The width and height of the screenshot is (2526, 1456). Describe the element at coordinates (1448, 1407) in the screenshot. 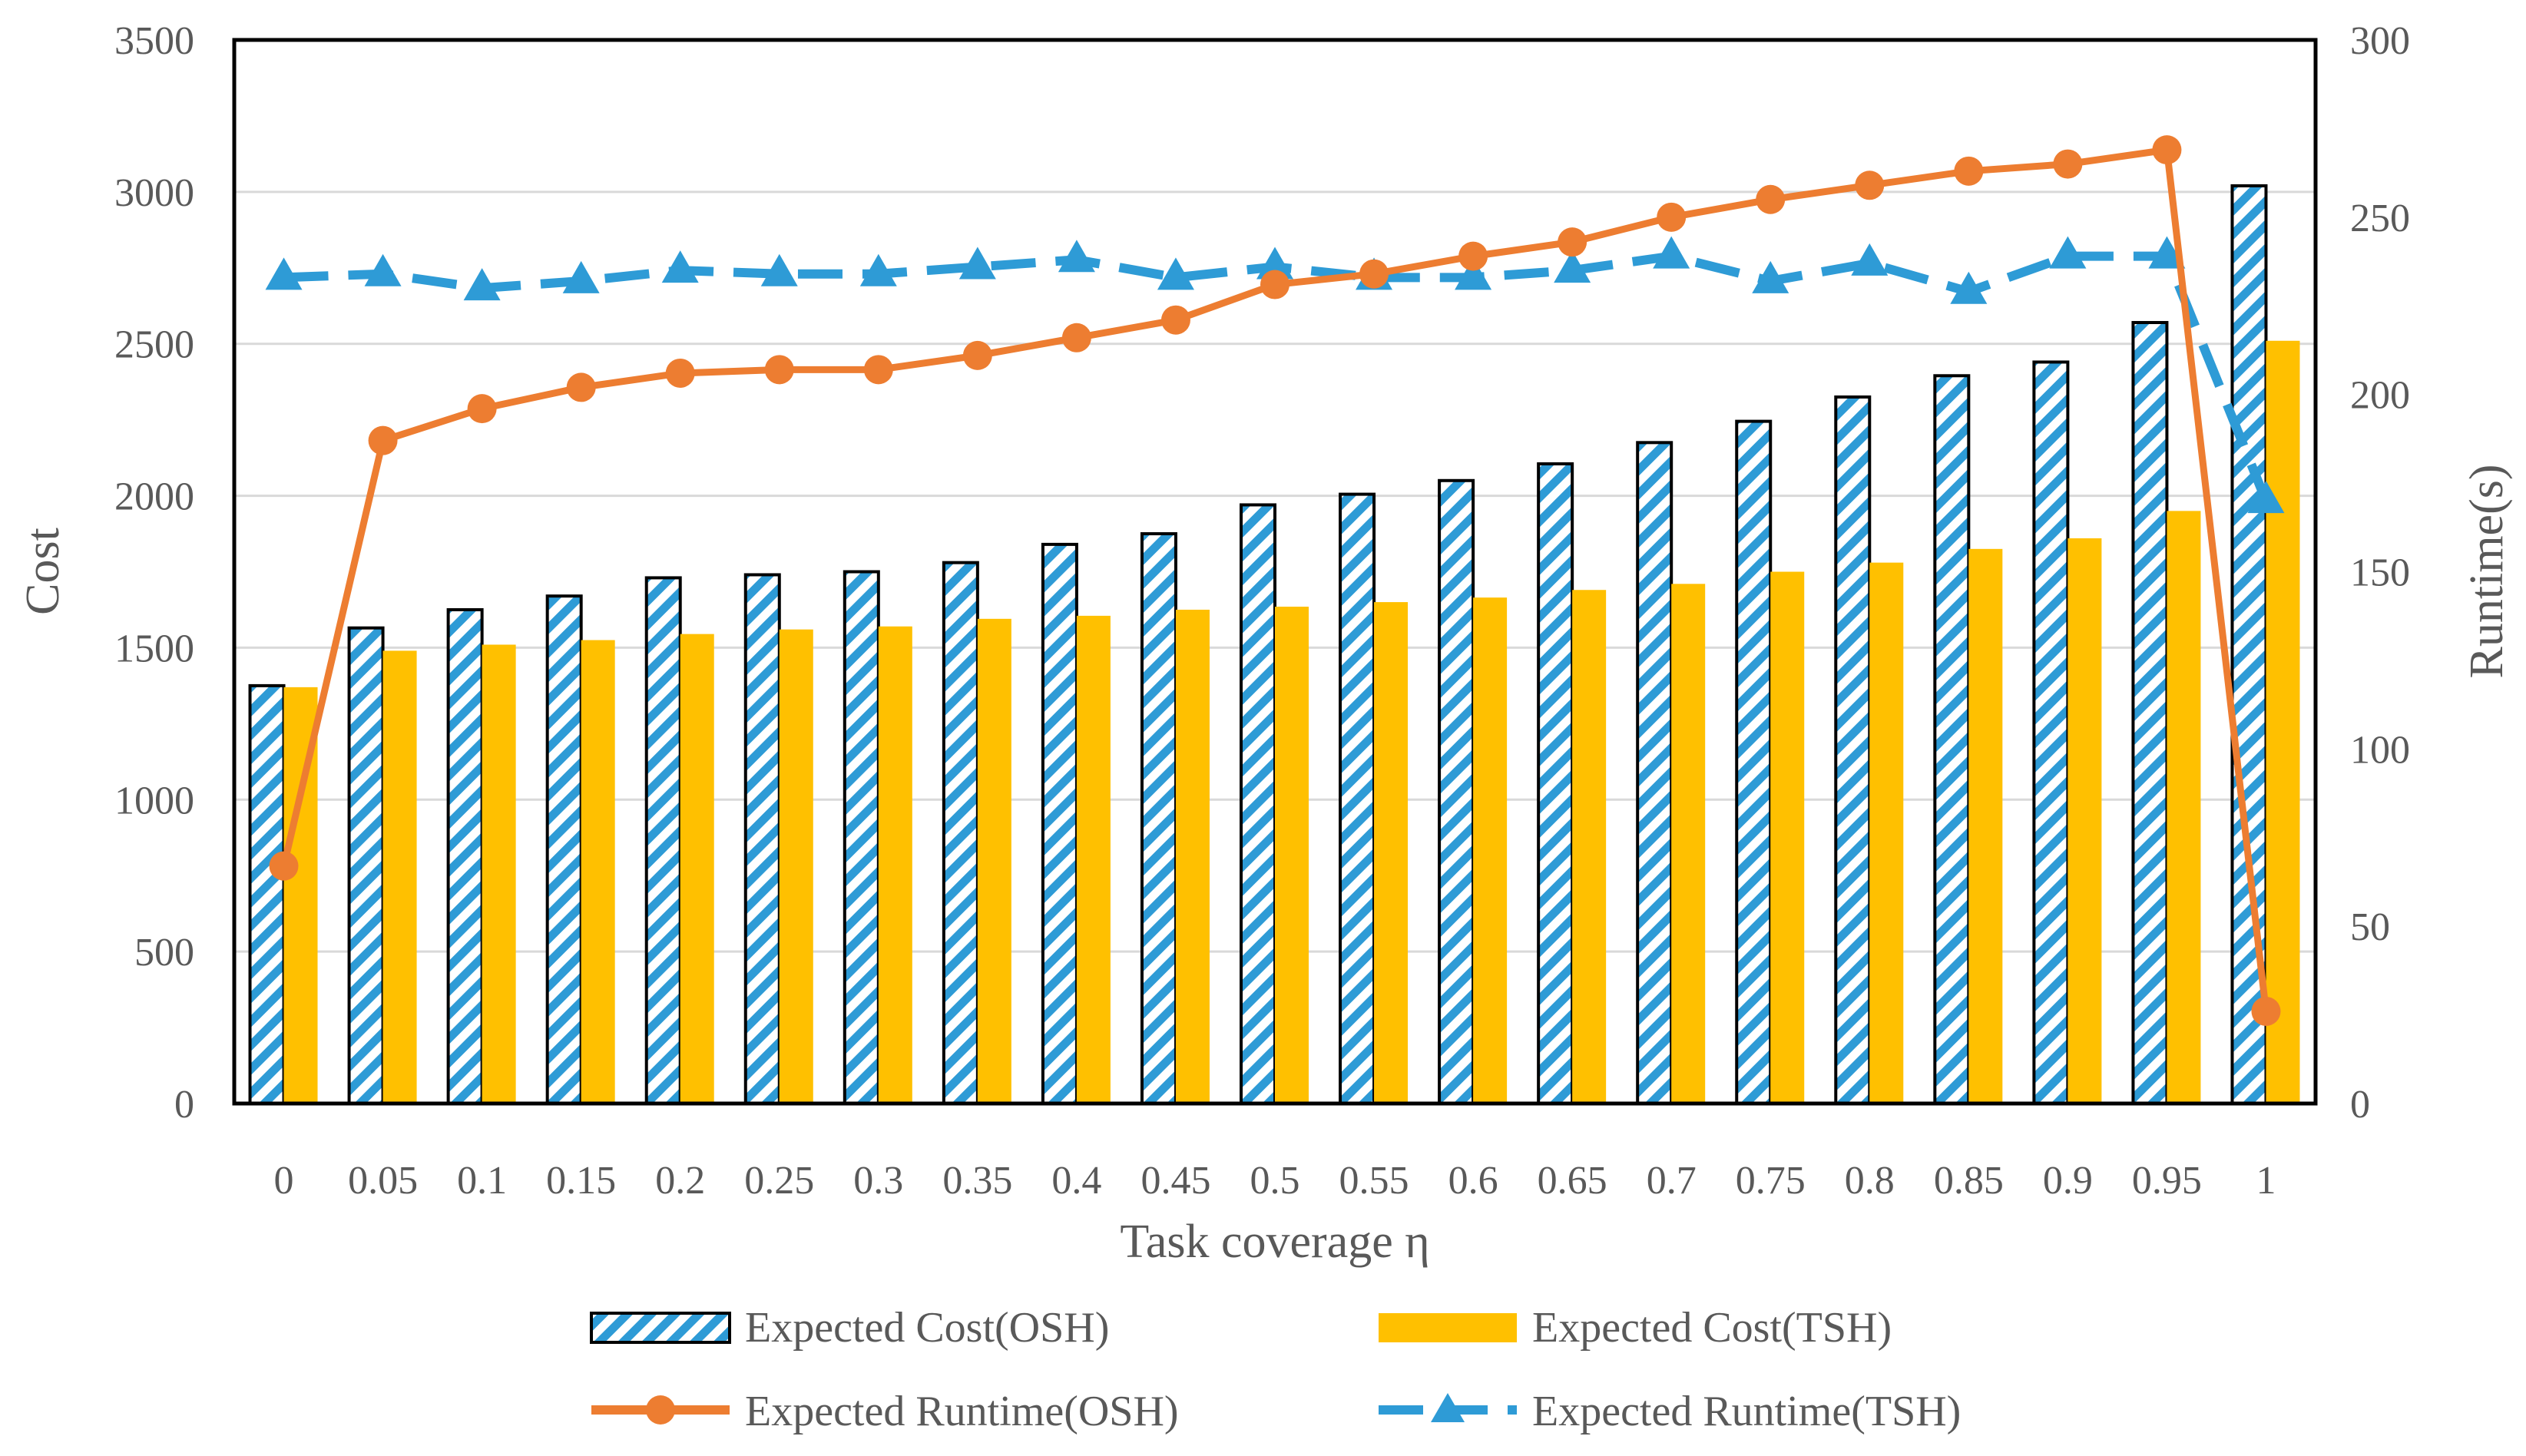

I see `legend-marker-expected-runtime-tsh` at that location.